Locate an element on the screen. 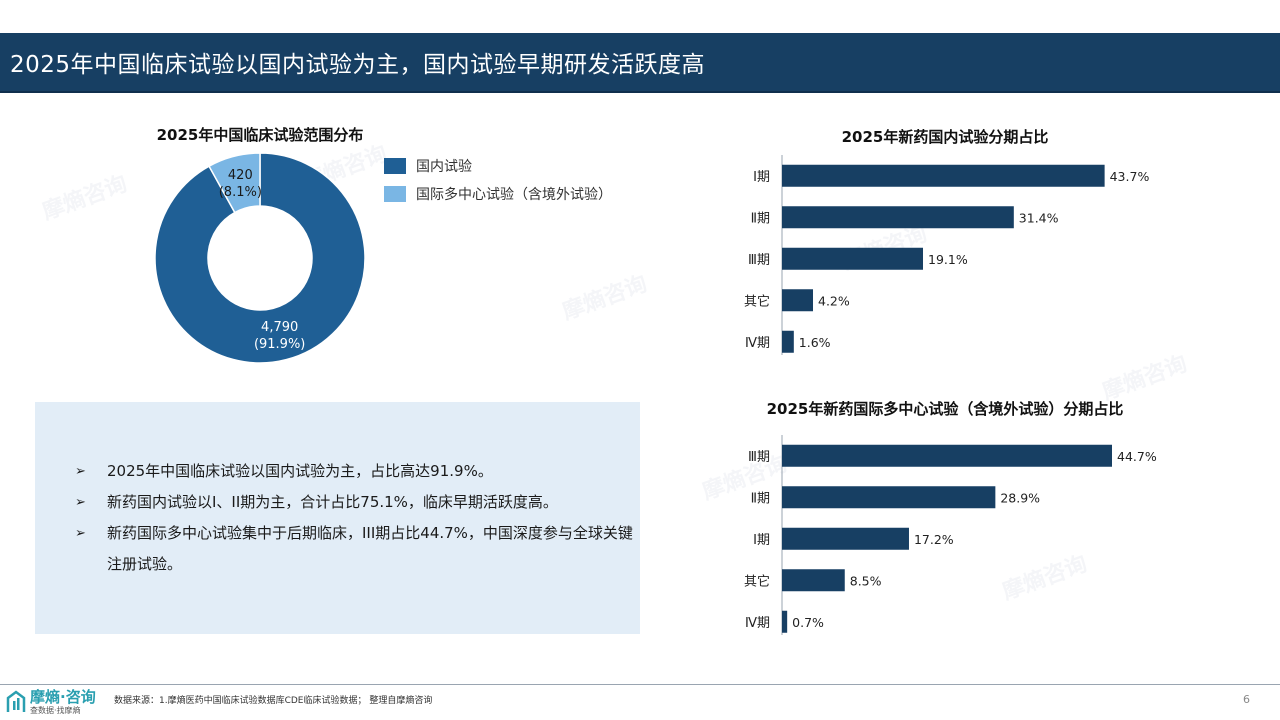 The image size is (1280, 720). bar-chart-1-title: 2025年新药国内试验分期占比 is located at coordinates (945, 137).